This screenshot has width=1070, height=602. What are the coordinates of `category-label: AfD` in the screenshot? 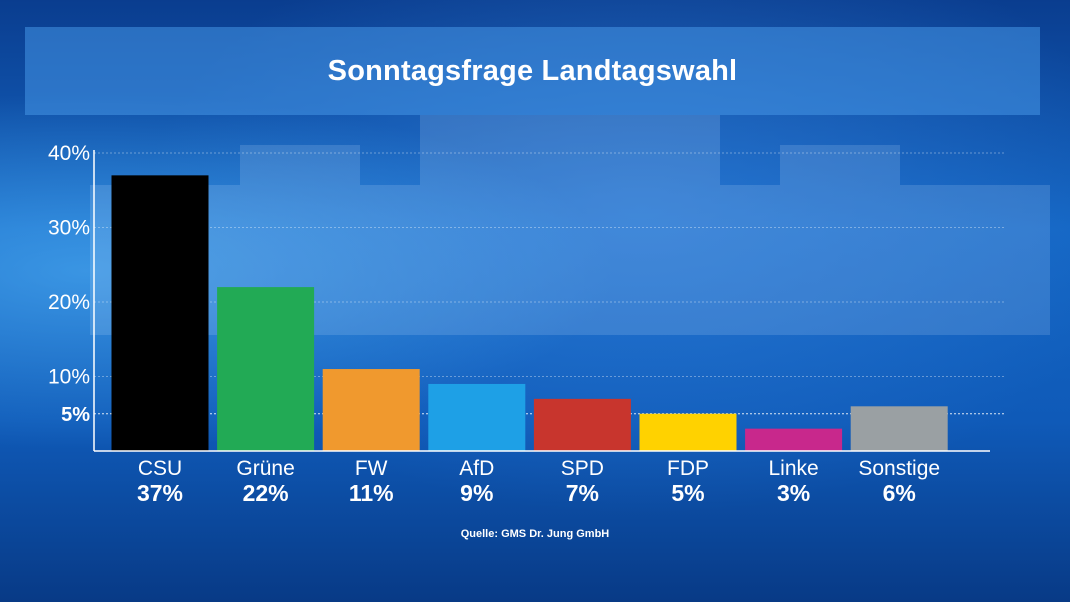 It's located at (476, 468).